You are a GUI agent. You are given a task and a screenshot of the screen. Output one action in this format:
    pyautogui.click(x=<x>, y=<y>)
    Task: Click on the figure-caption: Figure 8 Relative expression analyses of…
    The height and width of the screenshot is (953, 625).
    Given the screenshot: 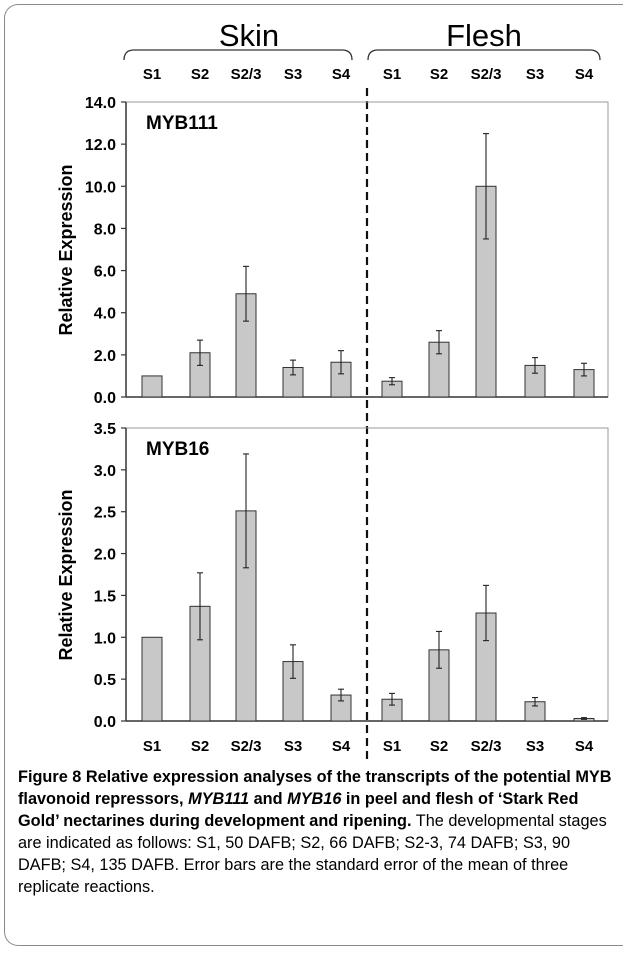 What is the action you would take?
    pyautogui.click(x=318, y=832)
    